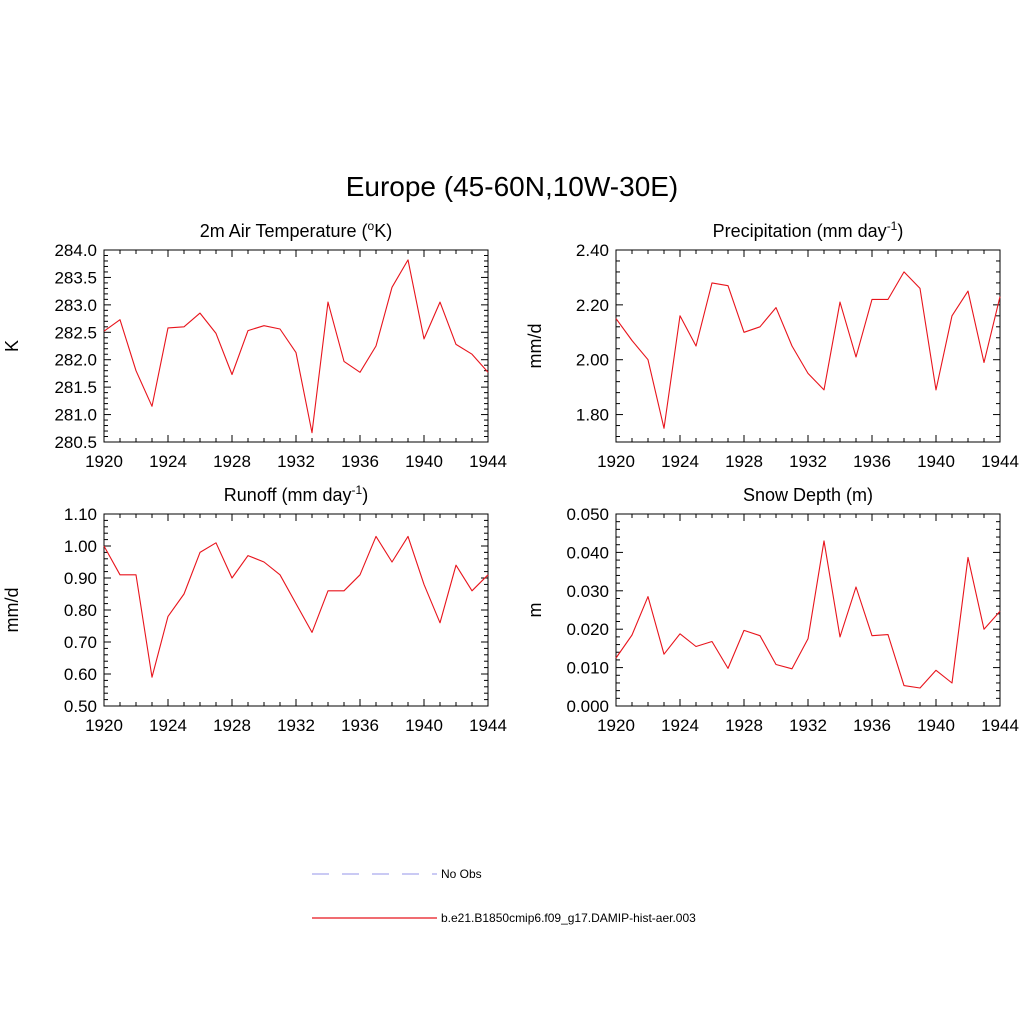 The height and width of the screenshot is (1024, 1024). Describe the element at coordinates (592, 415) in the screenshot. I see `y-tick-label: 1.80` at that location.